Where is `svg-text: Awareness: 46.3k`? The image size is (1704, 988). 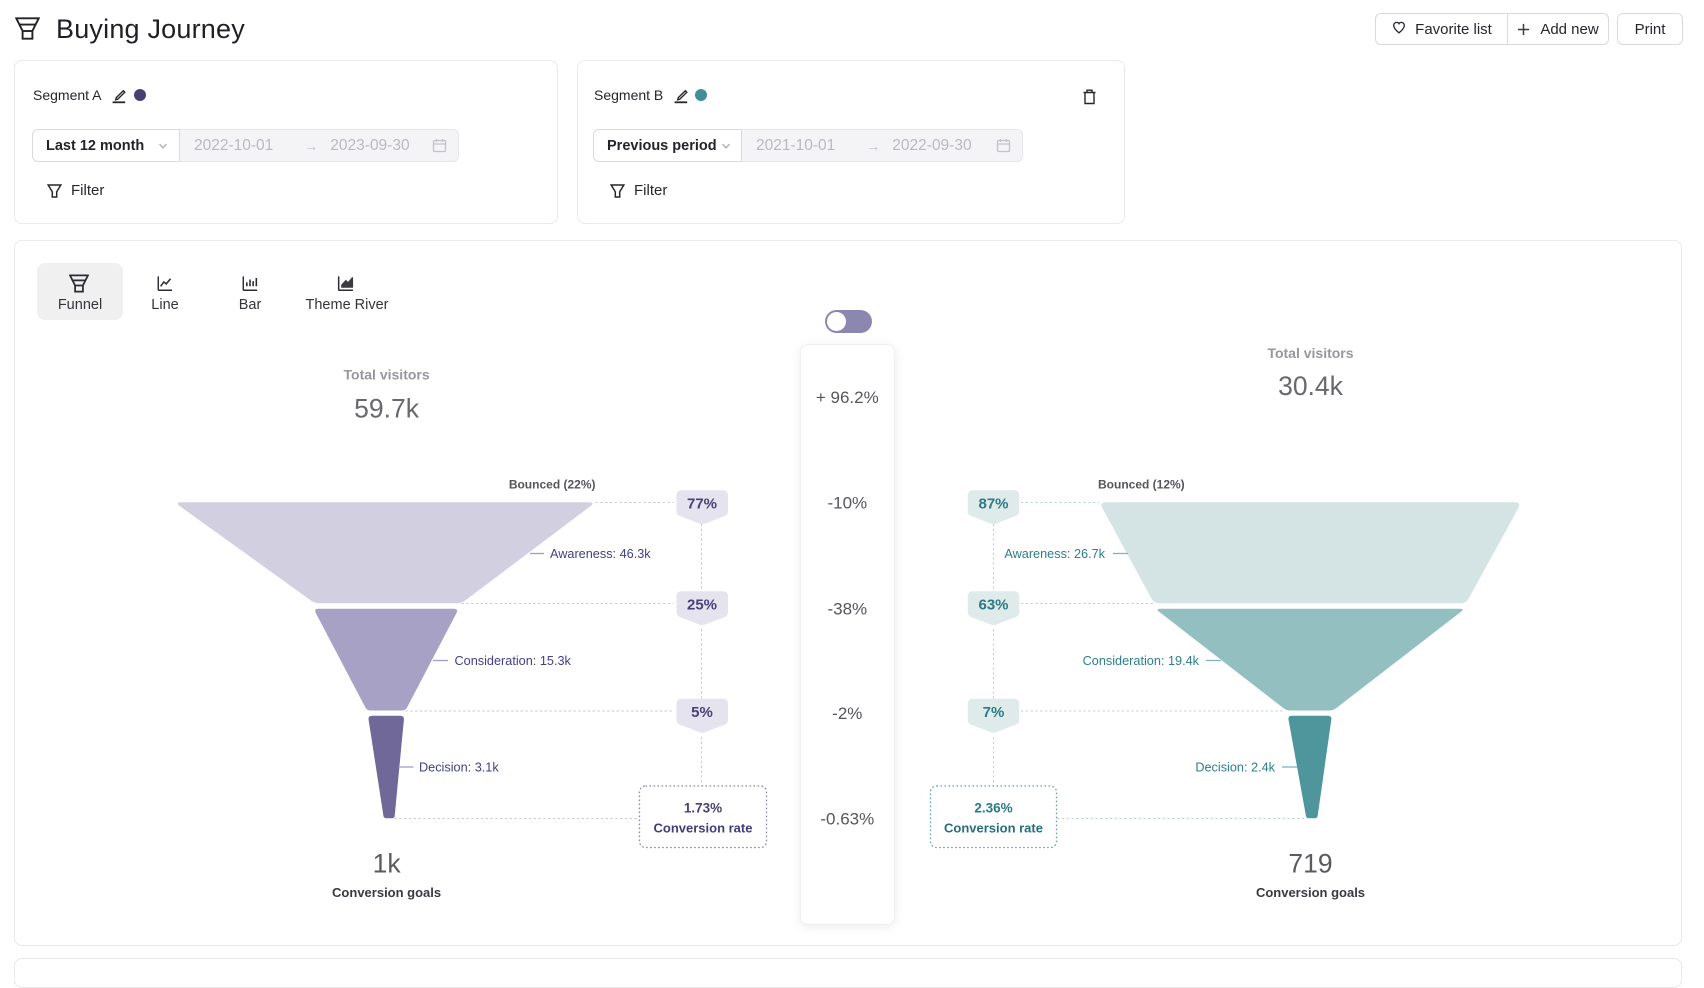 svg-text: Awareness: 46.3k is located at coordinates (600, 554).